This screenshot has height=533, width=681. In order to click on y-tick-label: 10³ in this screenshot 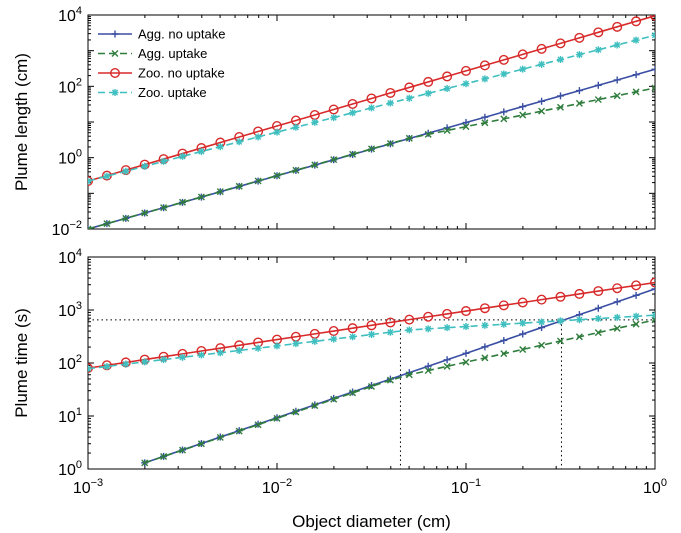, I will do `click(70, 310)`.